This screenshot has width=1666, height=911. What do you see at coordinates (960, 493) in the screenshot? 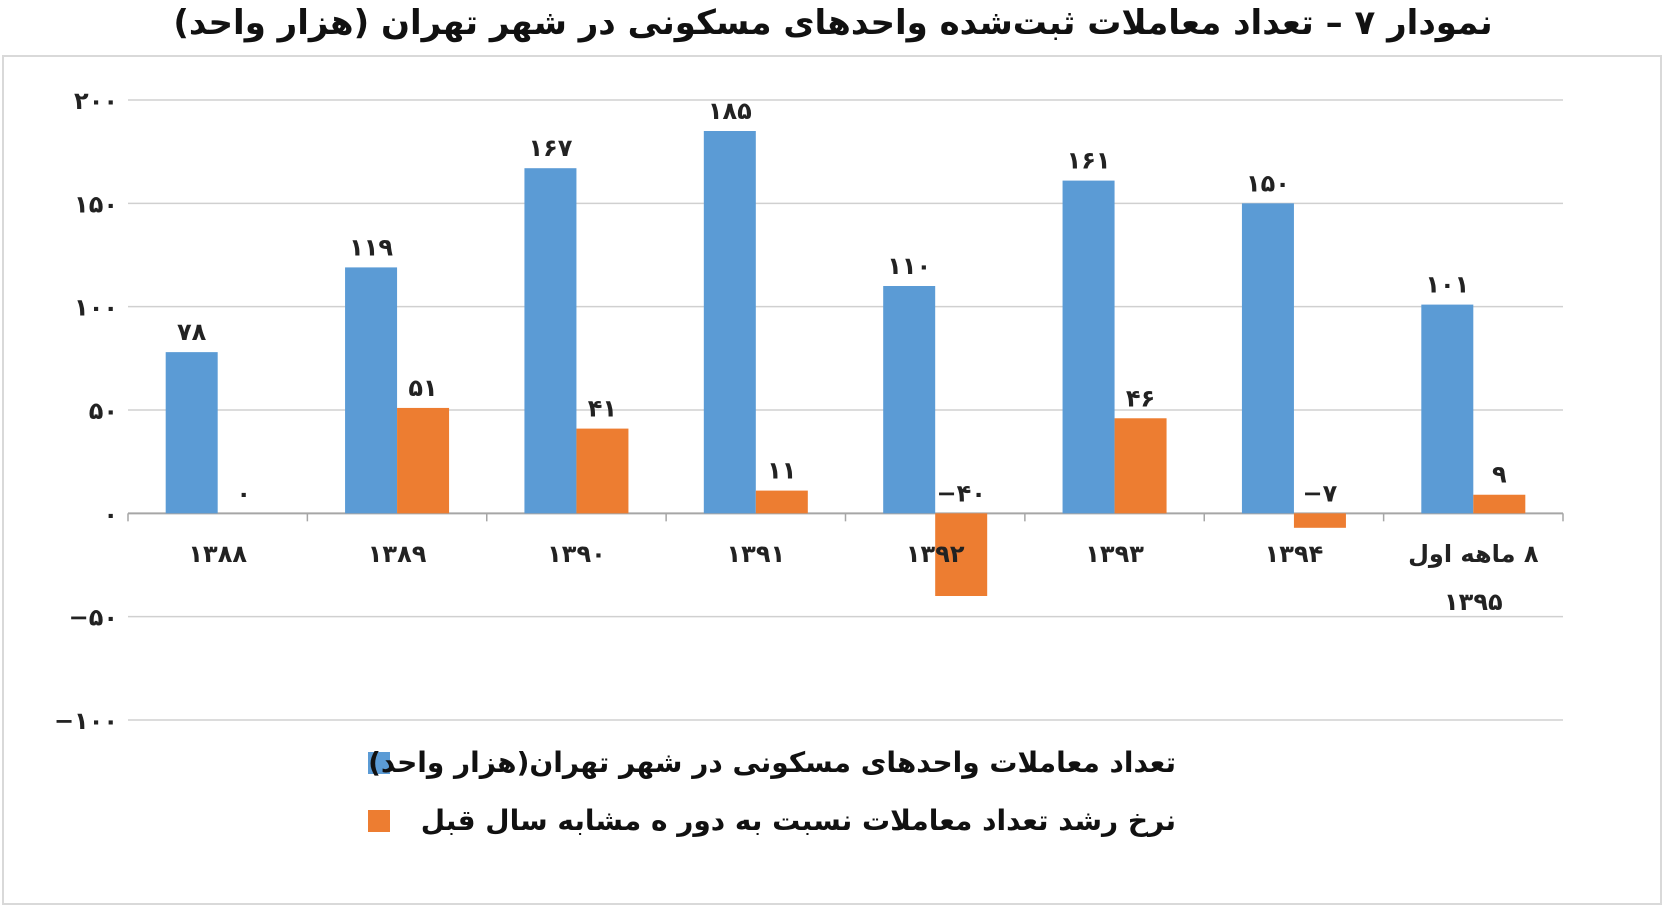
I see `data-label-growth-rate: −۴۰` at bounding box center [960, 493].